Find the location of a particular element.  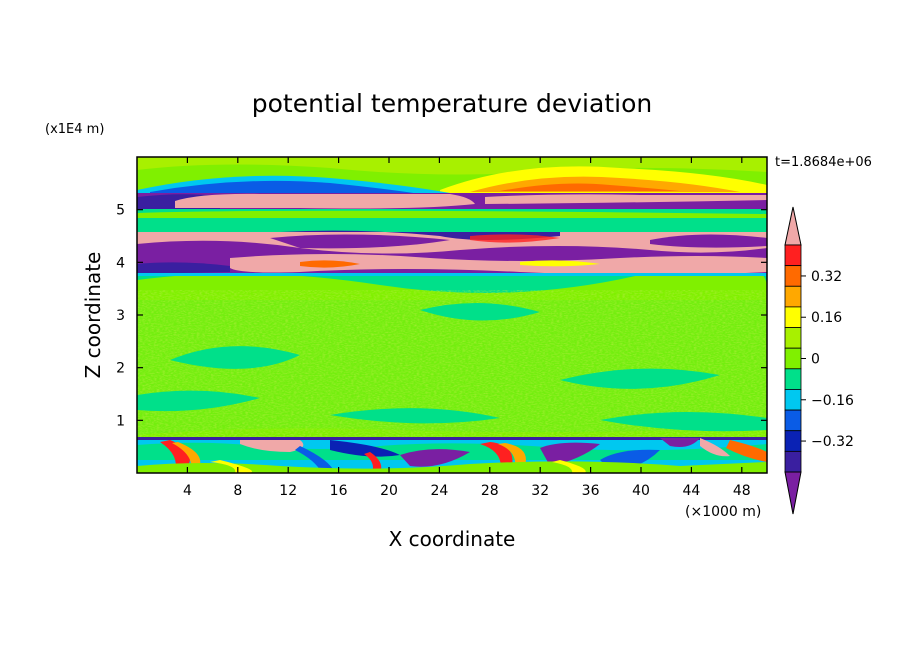

y-tick-label: 1 is located at coordinates (120, 421).